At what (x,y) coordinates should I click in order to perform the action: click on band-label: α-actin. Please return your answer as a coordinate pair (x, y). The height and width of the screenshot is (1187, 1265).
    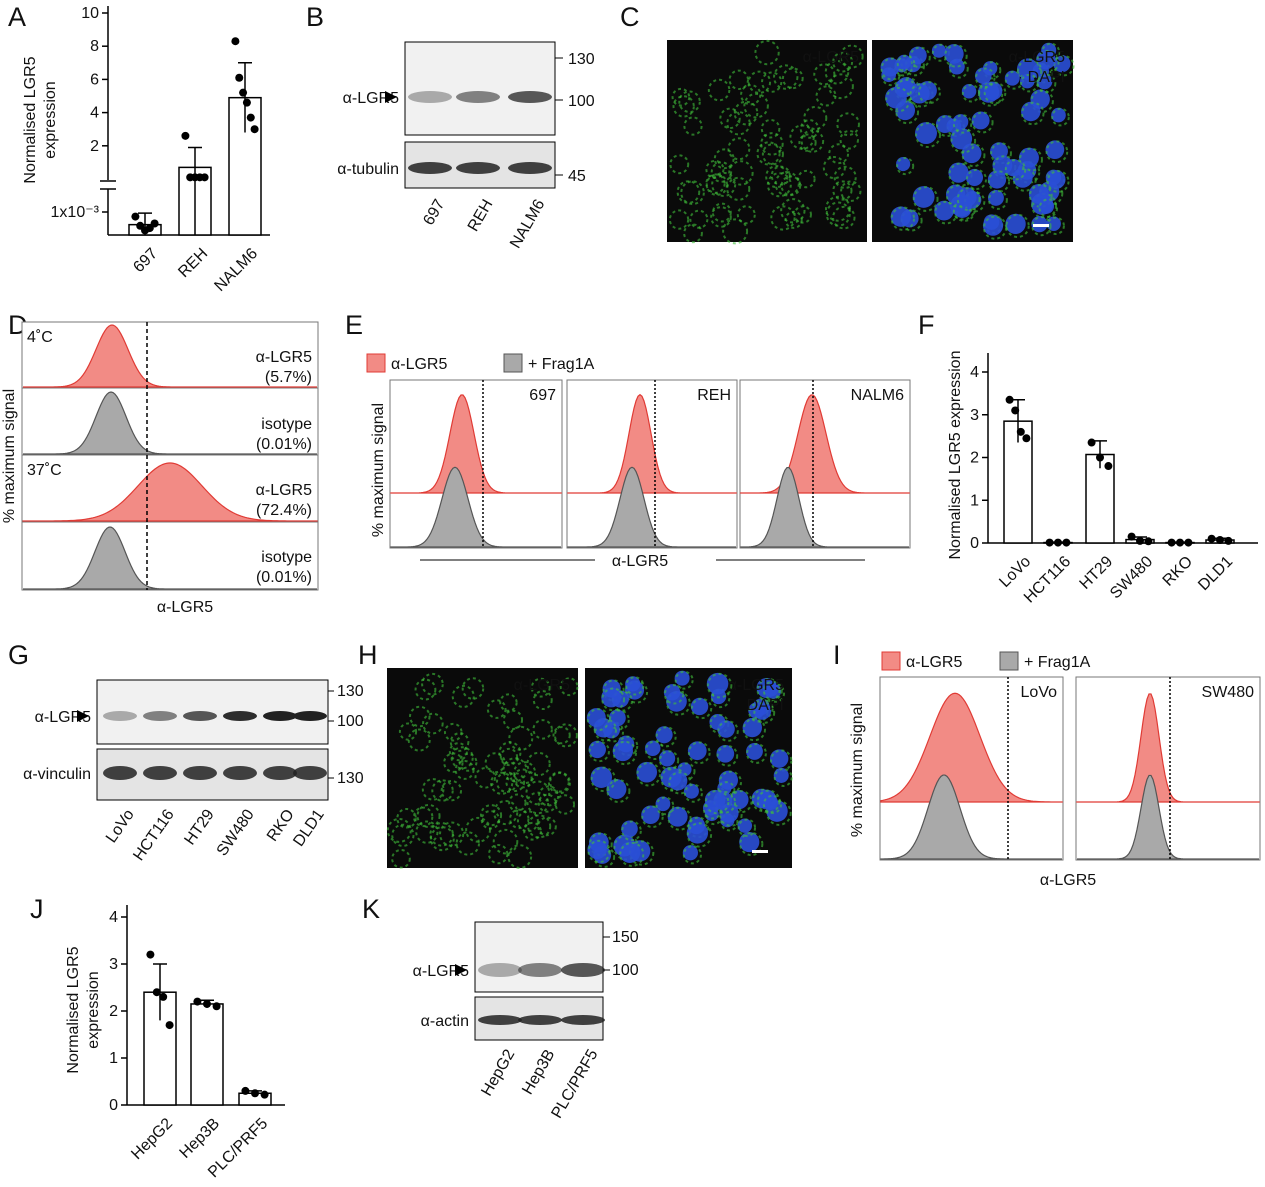
    Looking at the image, I should click on (445, 1021).